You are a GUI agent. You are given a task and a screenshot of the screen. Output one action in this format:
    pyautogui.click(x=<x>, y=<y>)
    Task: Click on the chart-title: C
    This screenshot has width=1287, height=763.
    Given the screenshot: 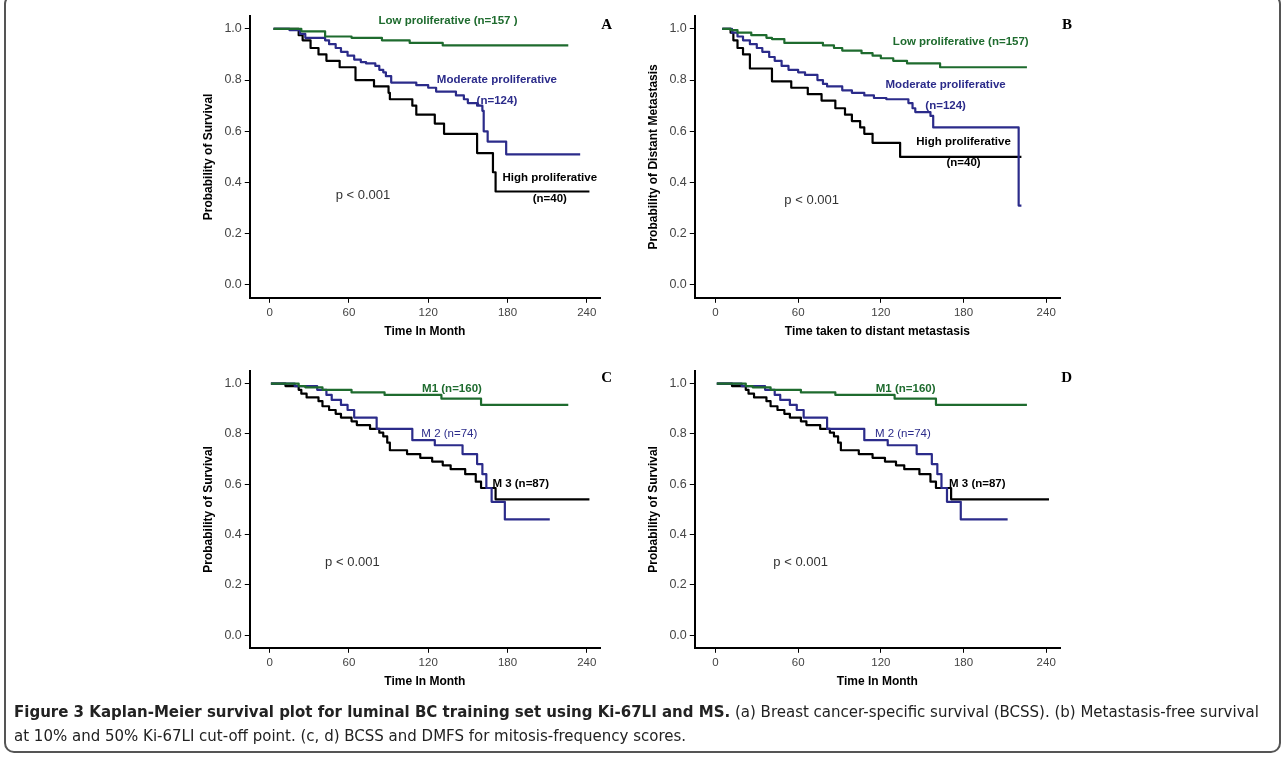 What is the action you would take?
    pyautogui.click(x=606, y=377)
    